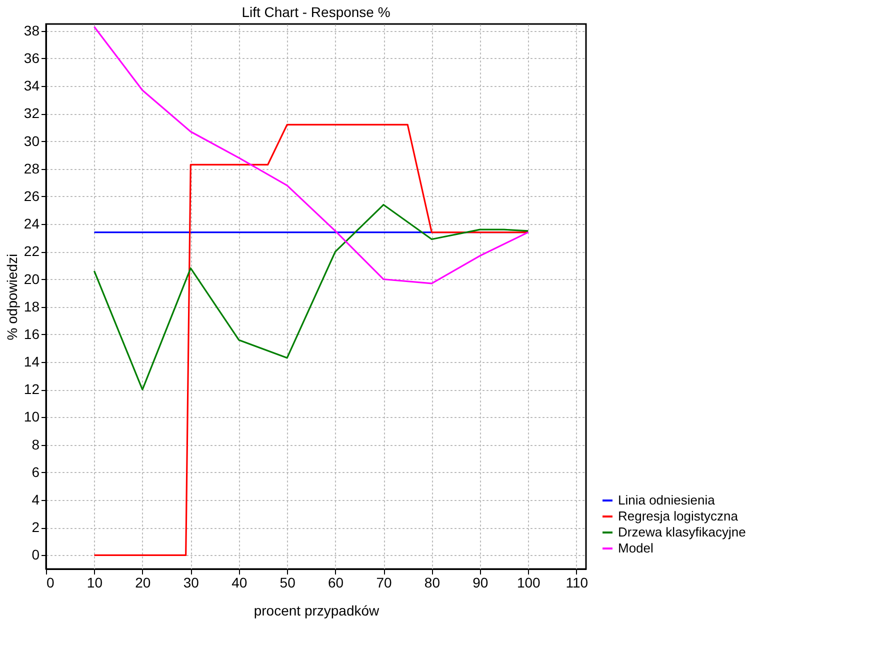  I want to click on x-tick-label: 50, so click(288, 582).